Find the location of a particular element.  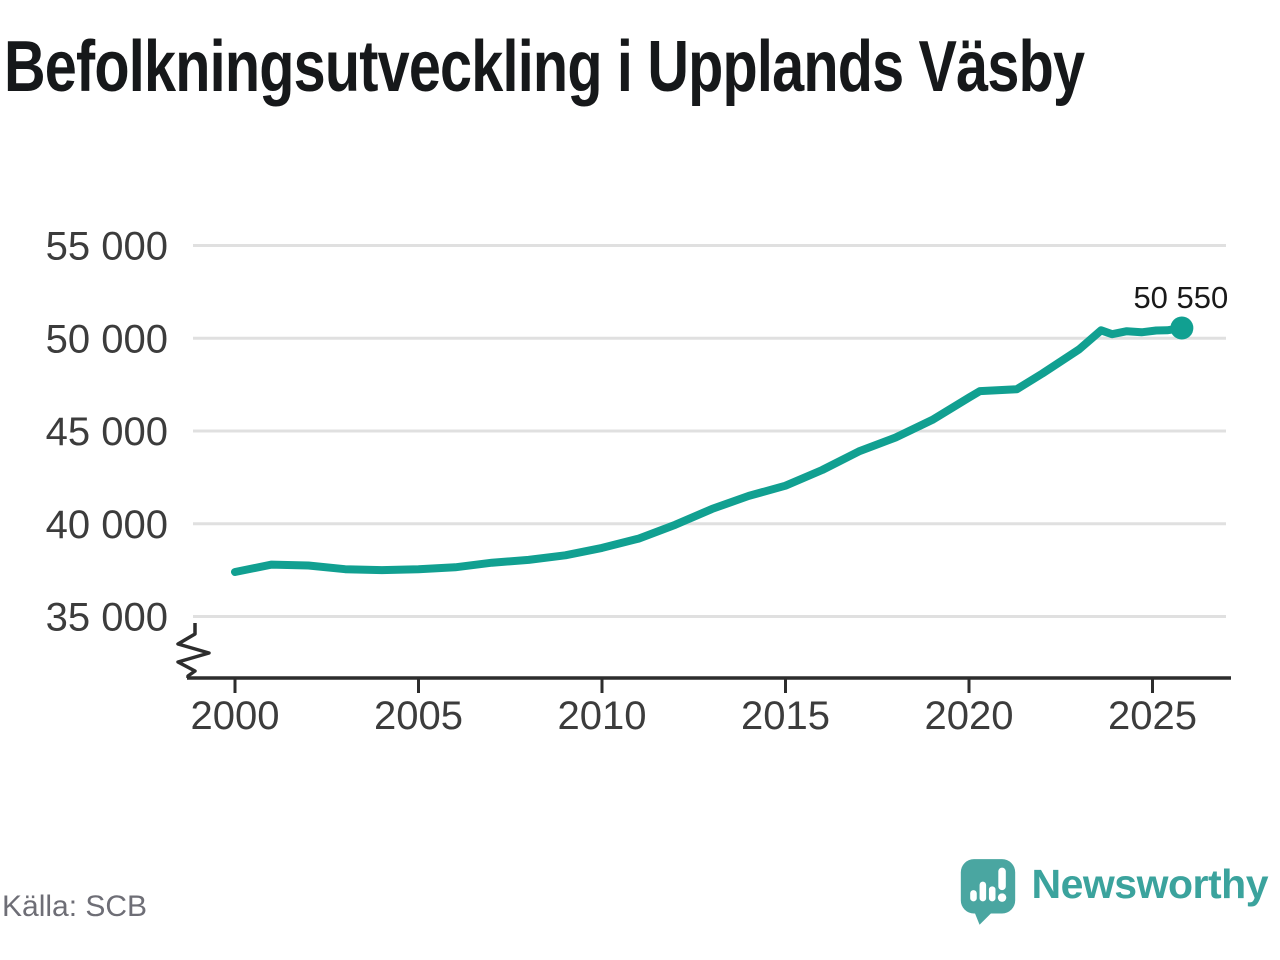

logo-bar-short is located at coordinates (973, 896).